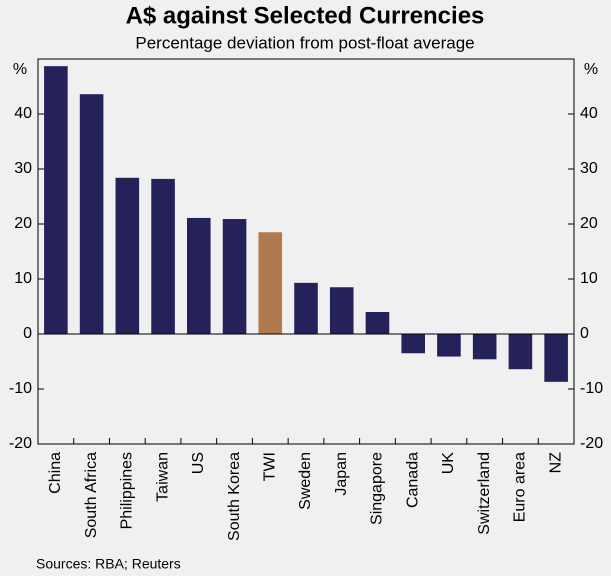 The height and width of the screenshot is (576, 611). What do you see at coordinates (162, 477) in the screenshot?
I see `x-tick-label: Taiwan` at bounding box center [162, 477].